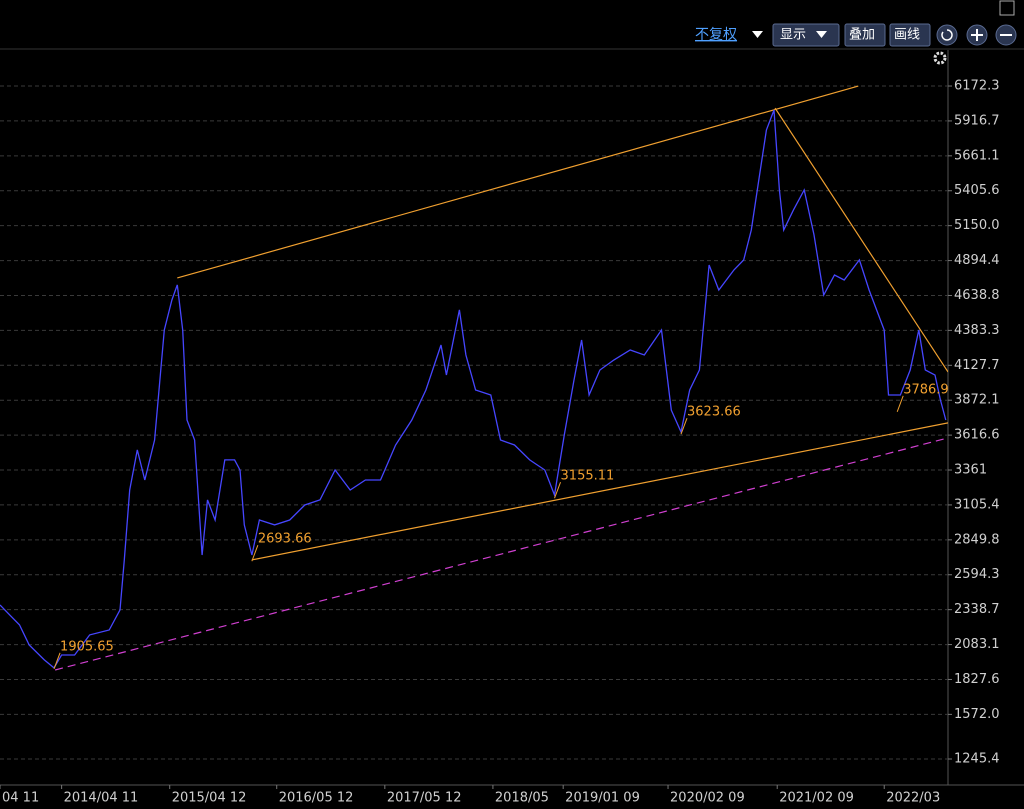 This screenshot has height=809, width=1024. I want to click on x-tick-label: 04 11, so click(20, 798).